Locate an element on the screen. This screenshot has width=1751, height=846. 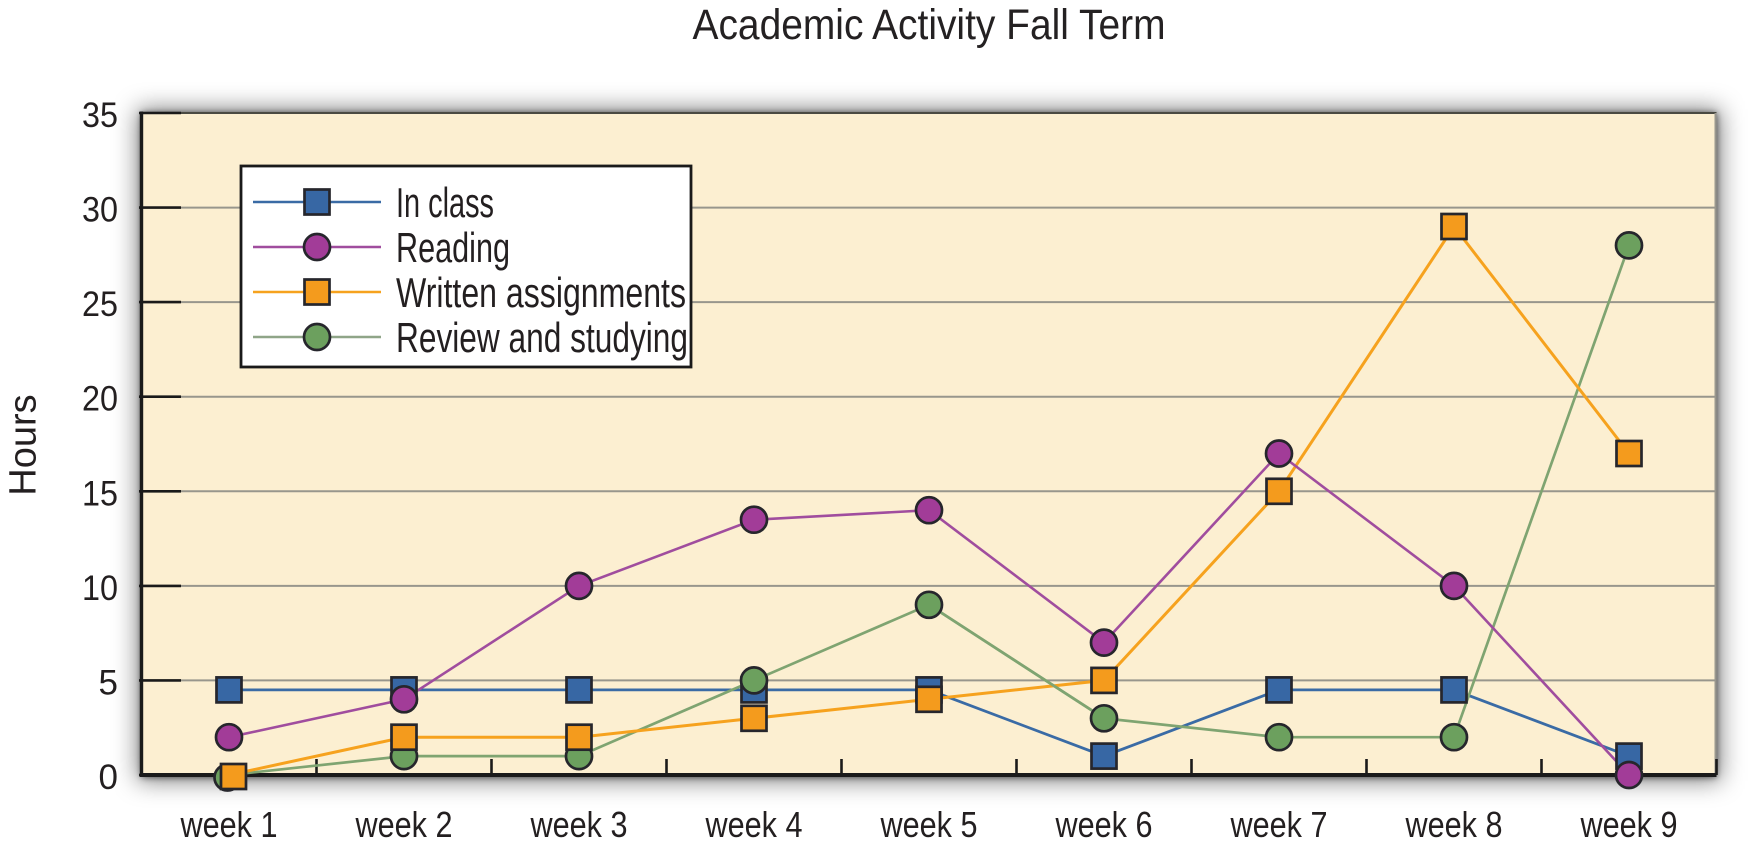
svg-text: In class is located at coordinates (445, 202).